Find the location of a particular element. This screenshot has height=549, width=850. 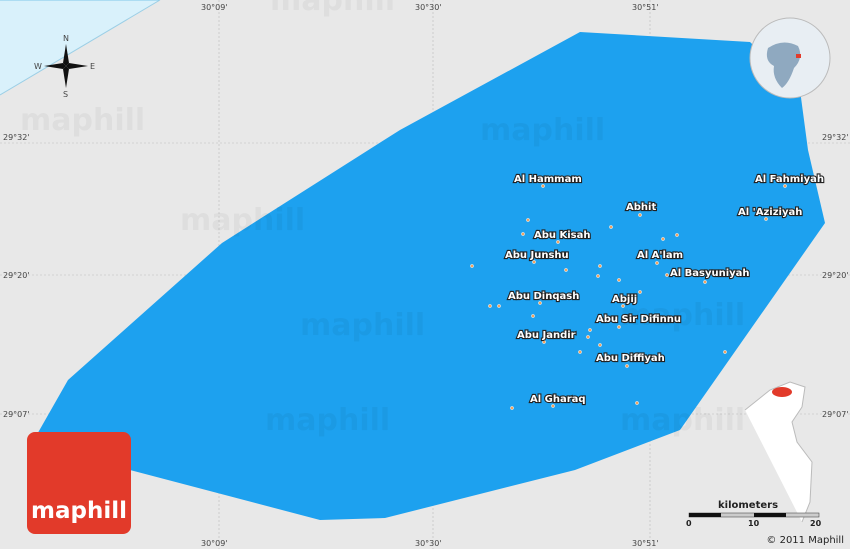

place-label: Abhit is located at coordinates (641, 207).